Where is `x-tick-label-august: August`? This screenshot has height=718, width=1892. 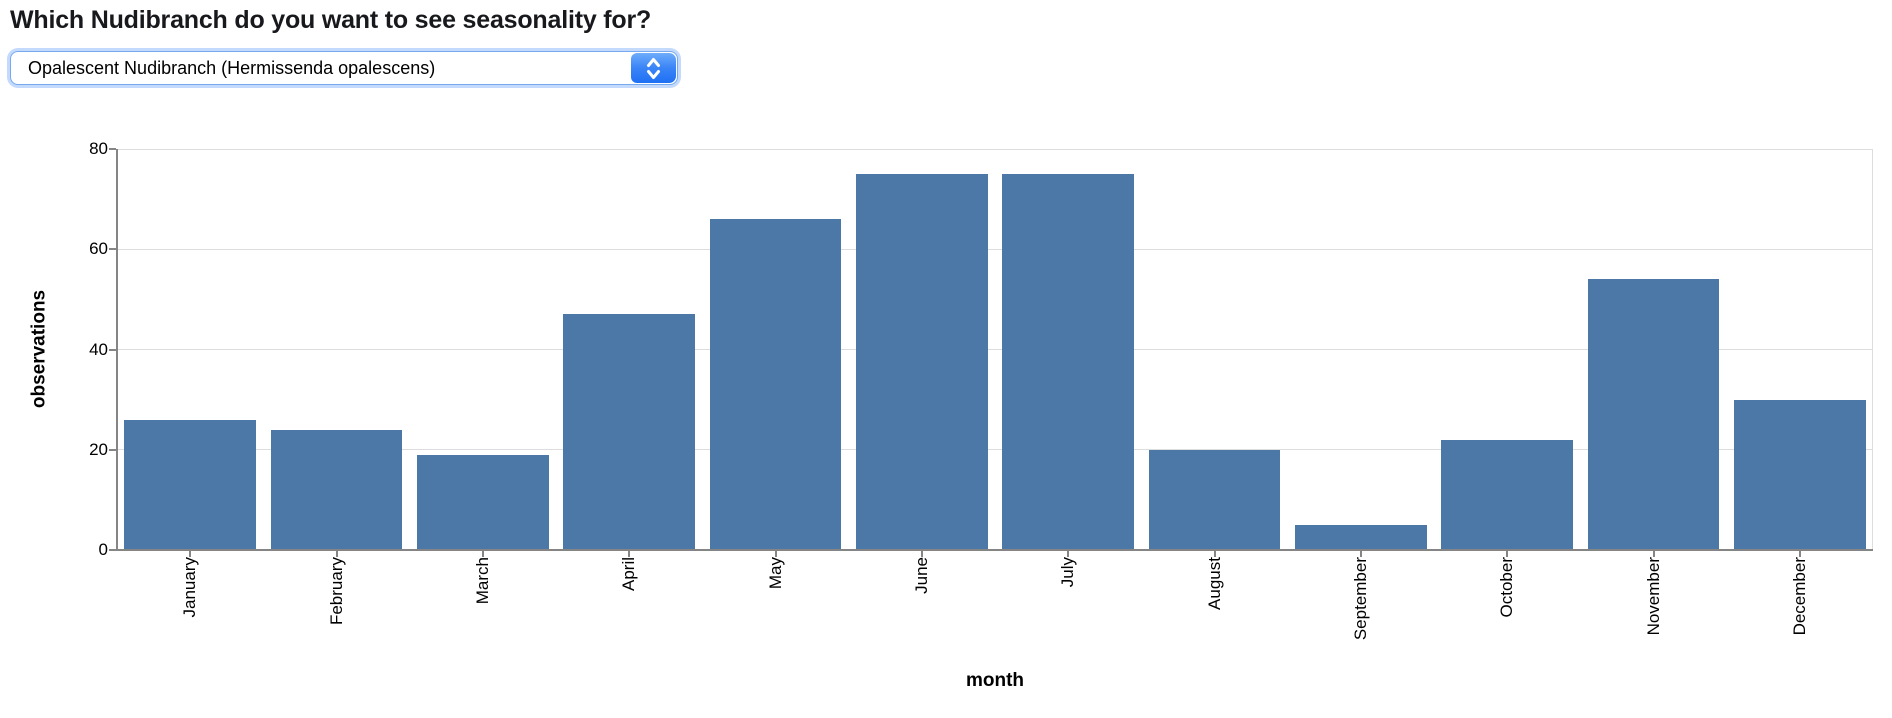 x-tick-label-august: August is located at coordinates (1214, 583).